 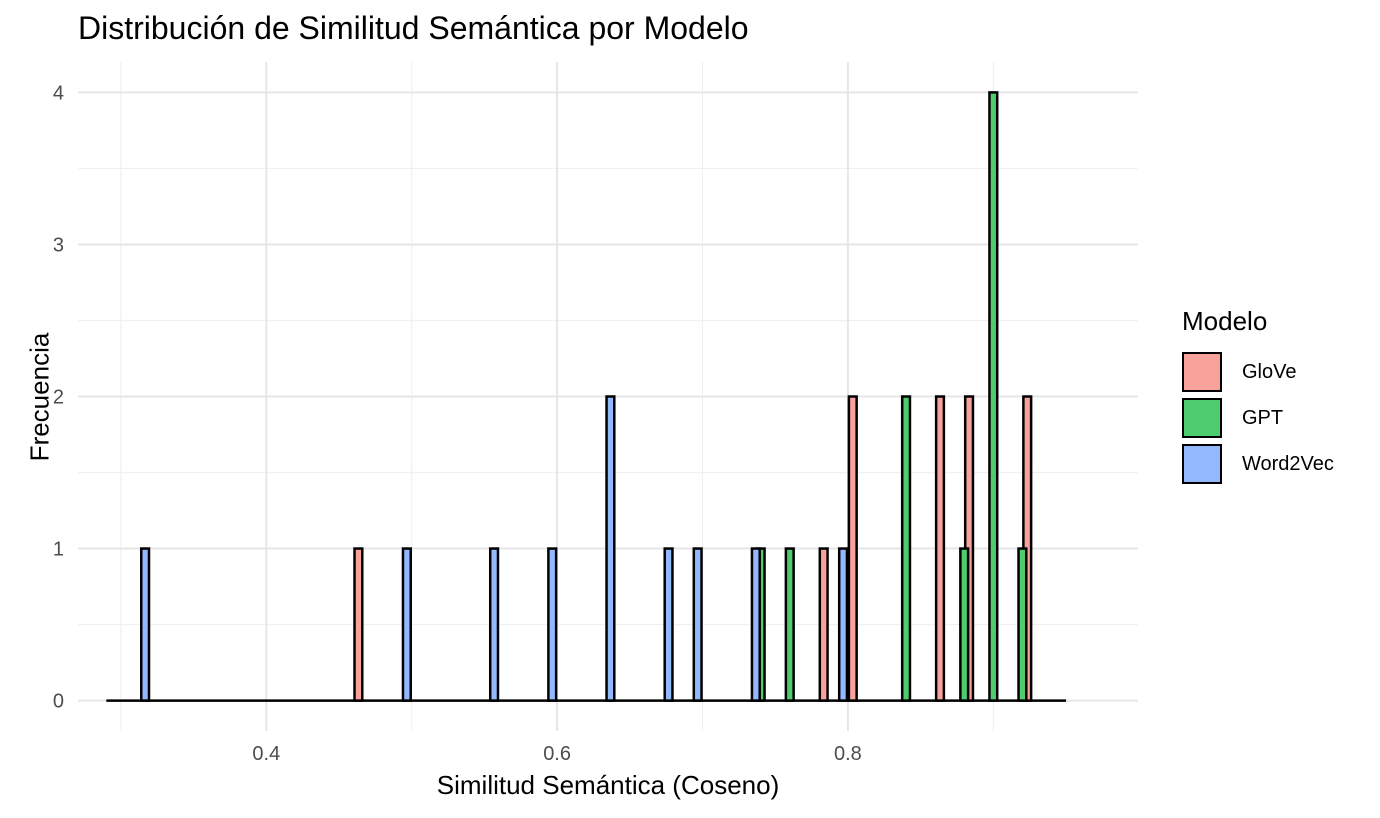 I want to click on legend-label-gpt: GPT, so click(x=1263, y=417).